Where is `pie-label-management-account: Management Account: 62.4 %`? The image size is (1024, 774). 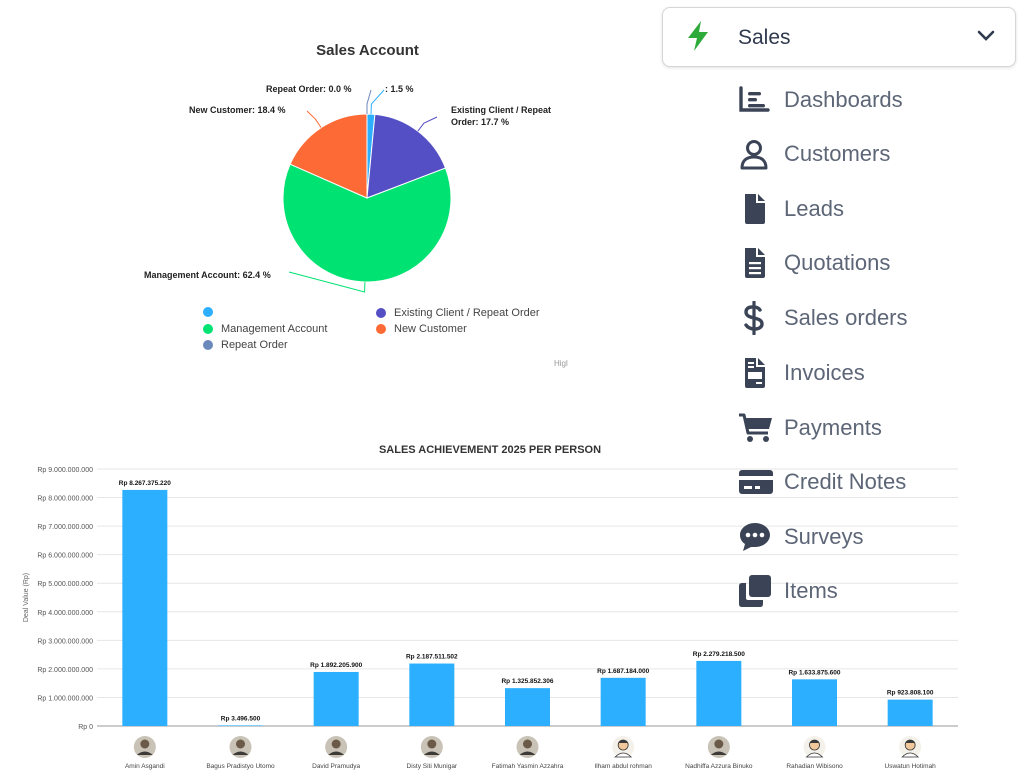 pie-label-management-account: Management Account: 62.4 % is located at coordinates (207, 275).